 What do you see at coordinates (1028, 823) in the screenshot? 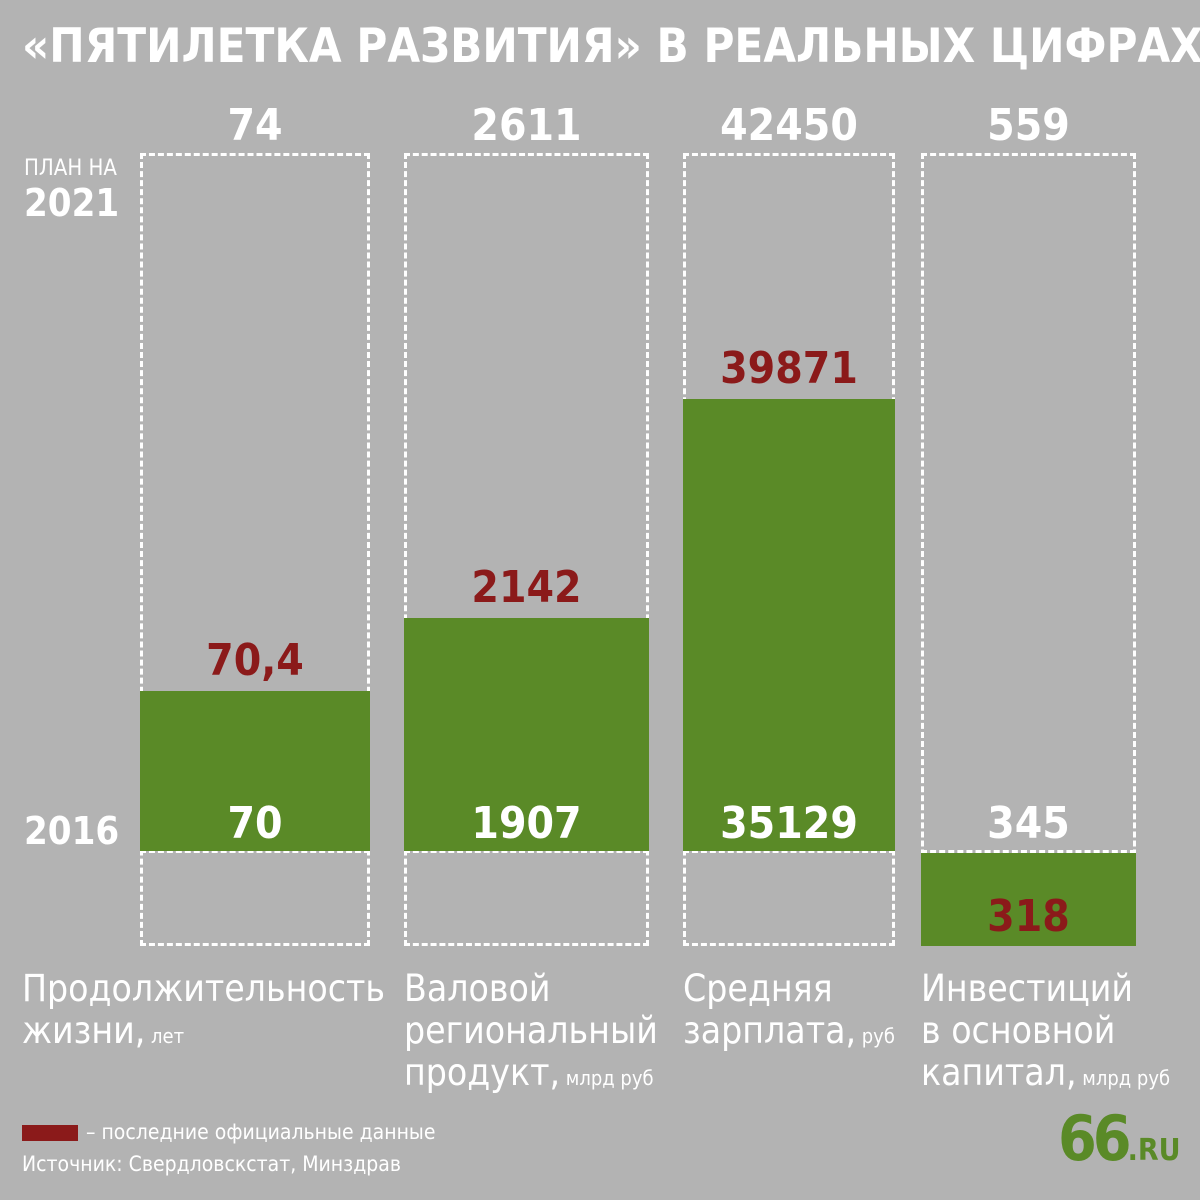
I see `base-value: 345` at bounding box center [1028, 823].